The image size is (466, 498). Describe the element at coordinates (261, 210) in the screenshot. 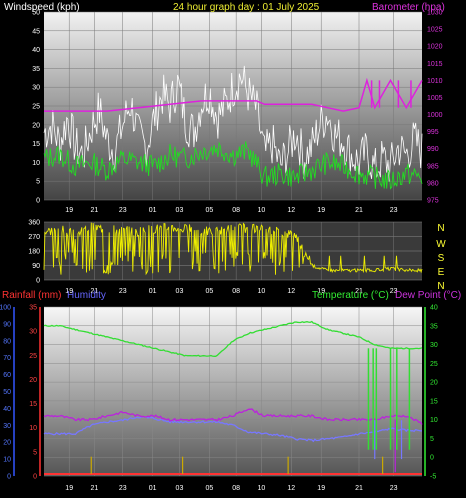

I see `wind-x-tick-label: 10` at that location.